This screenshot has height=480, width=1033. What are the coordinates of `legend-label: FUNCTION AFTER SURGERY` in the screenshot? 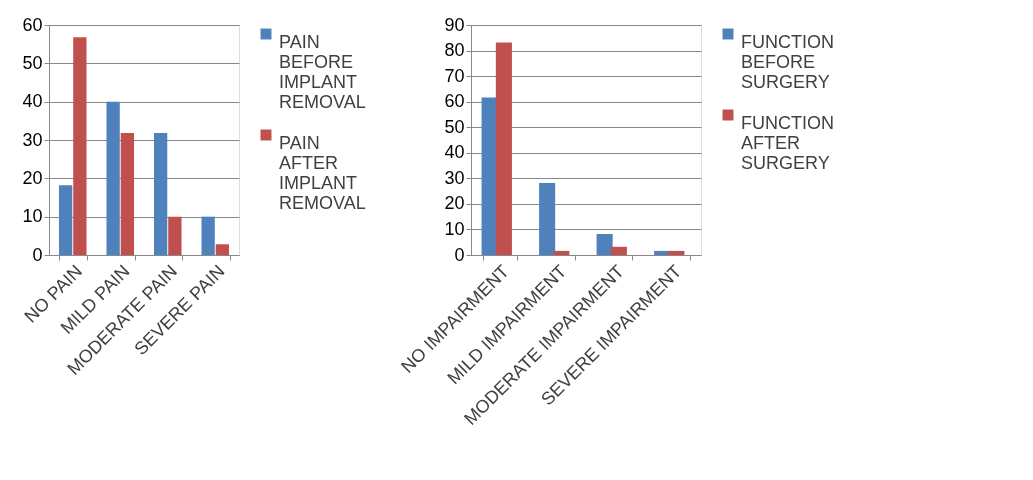 It's located at (787, 143).